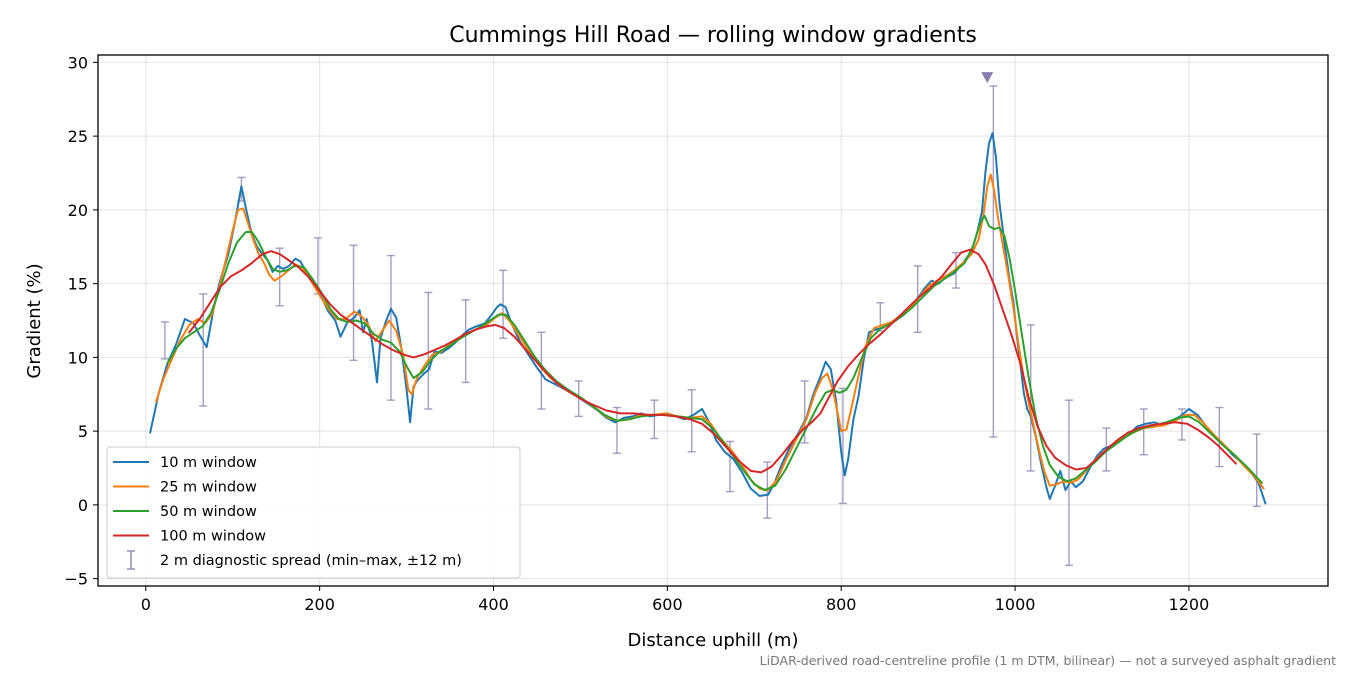 This screenshot has height=675, width=1350. What do you see at coordinates (208, 488) in the screenshot?
I see `legend-label: 25 m window` at bounding box center [208, 488].